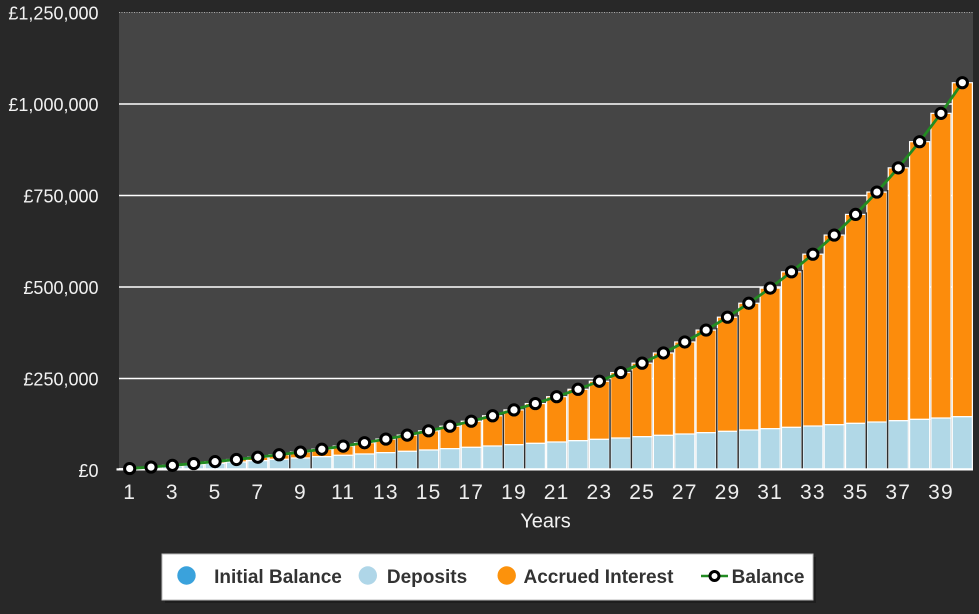  I want to click on svg-text: Deposits, so click(427, 577).